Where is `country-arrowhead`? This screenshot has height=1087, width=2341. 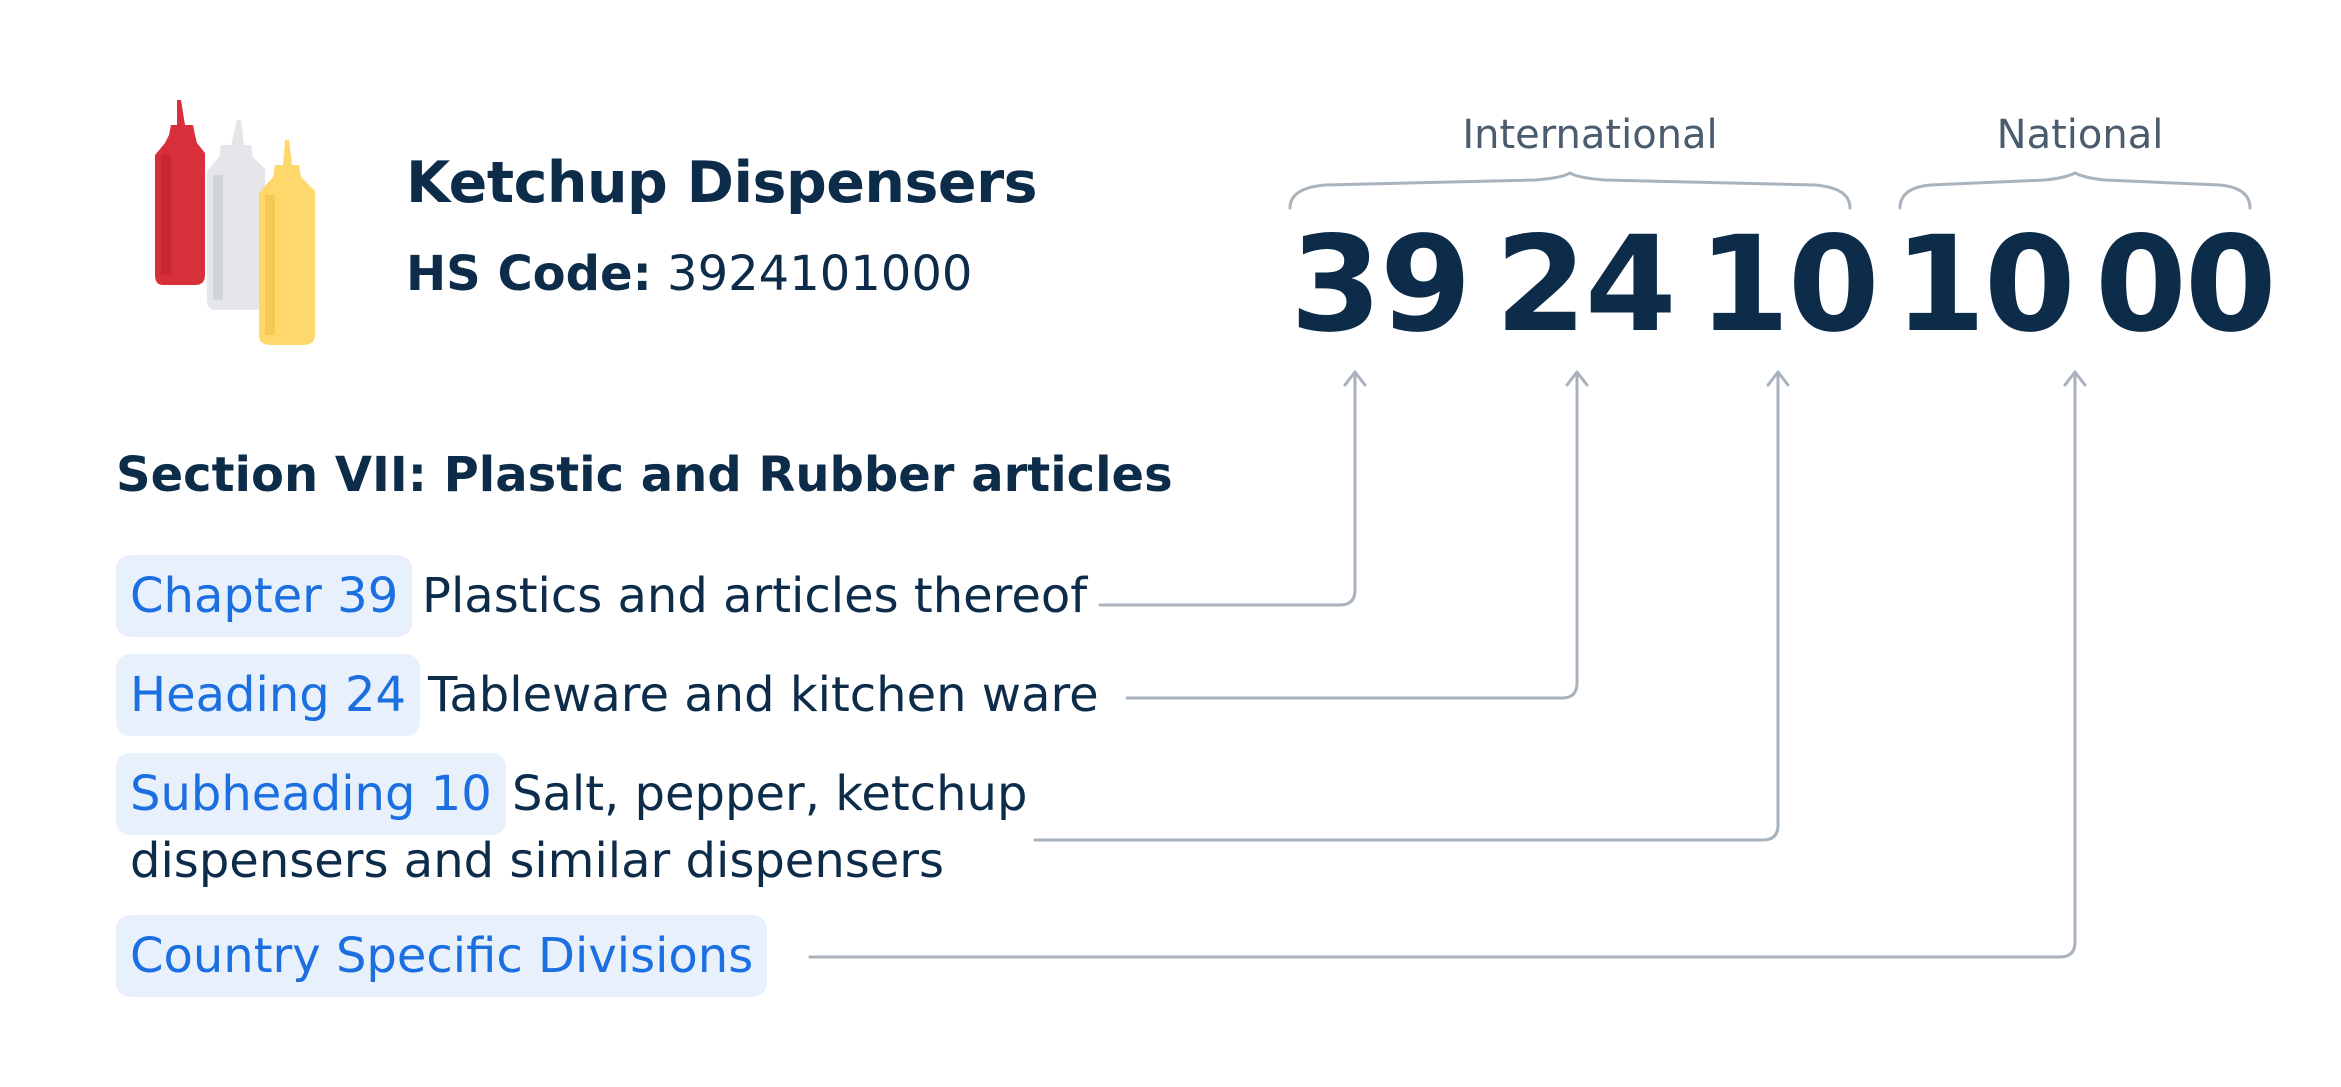 country-arrowhead is located at coordinates (2075, 378).